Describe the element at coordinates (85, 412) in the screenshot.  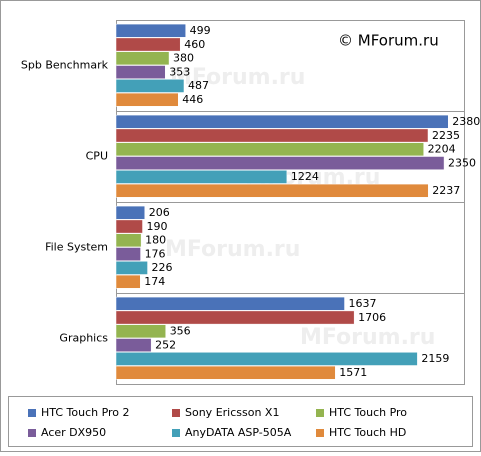
I see `legend-label: HTC Touch Pro 2` at that location.